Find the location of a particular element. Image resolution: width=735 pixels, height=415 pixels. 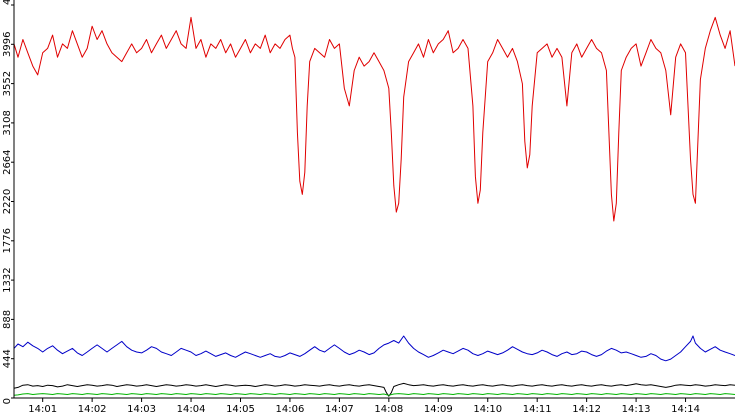

x-tick-label: 14:12 is located at coordinates (586, 409).